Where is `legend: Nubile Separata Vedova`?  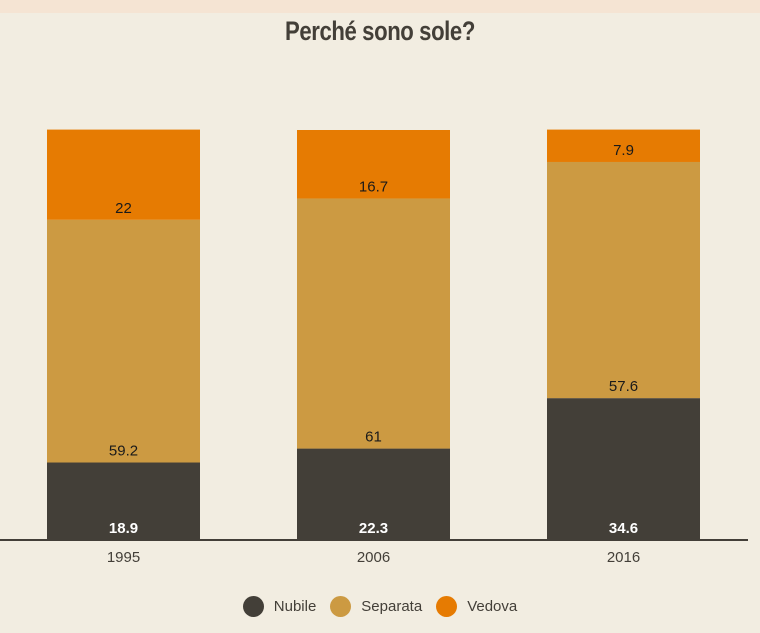
legend: Nubile Separata Vedova is located at coordinates (380, 606).